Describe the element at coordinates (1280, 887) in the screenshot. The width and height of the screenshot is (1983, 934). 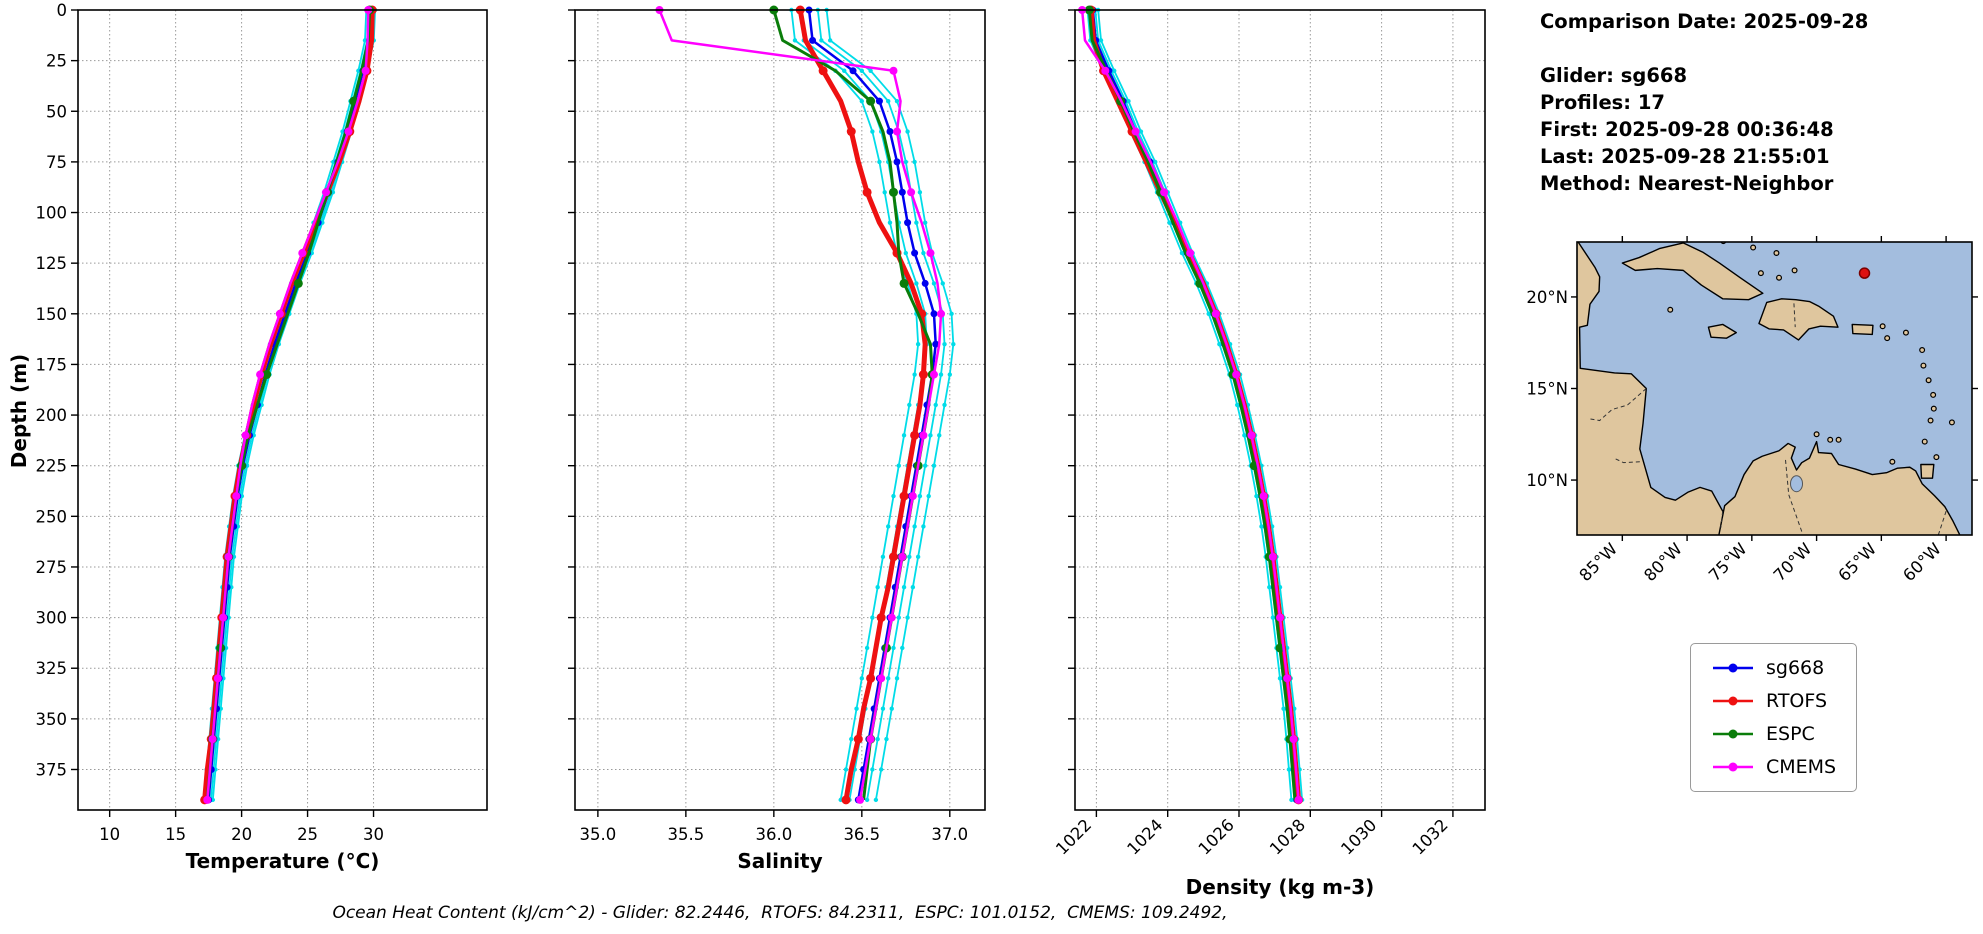
I see `svg-text: Density (kg m-3)` at that location.